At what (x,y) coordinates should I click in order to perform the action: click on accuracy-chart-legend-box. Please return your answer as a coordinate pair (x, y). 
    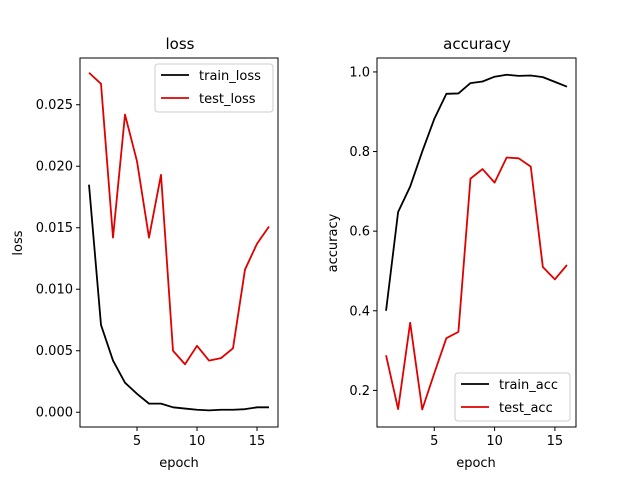
    Looking at the image, I should click on (512, 397).